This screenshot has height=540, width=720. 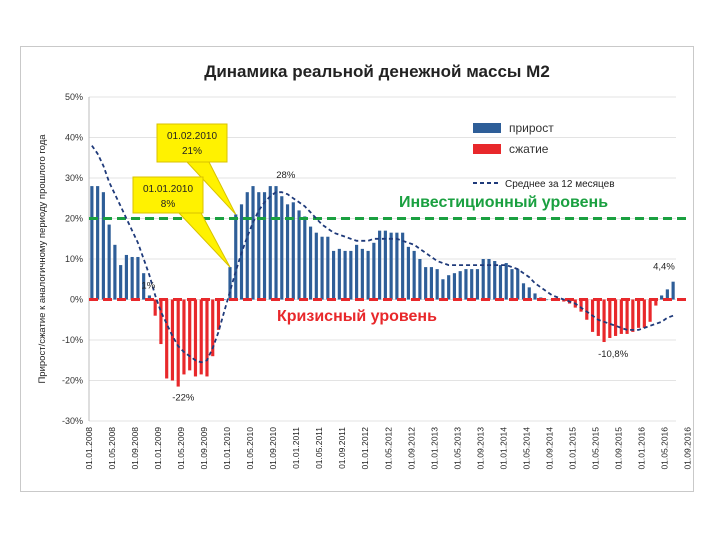 What do you see at coordinates (526, 448) in the screenshot?
I see `x-tick-label: 01.05.2014` at bounding box center [526, 448].